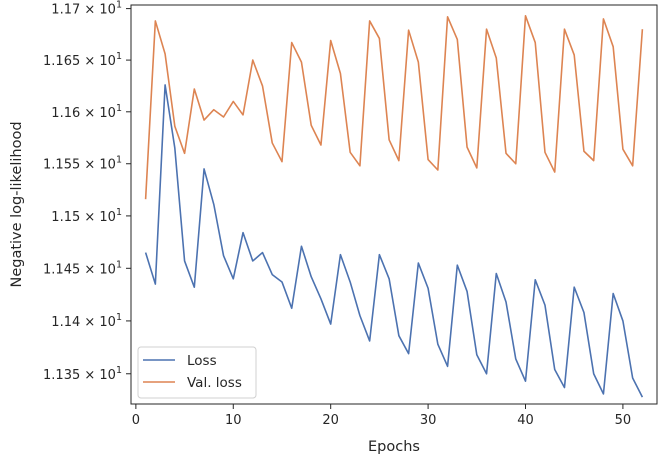  Describe the element at coordinates (86, 216) in the screenshot. I see `y-tick-label: 1.15 × 10¹` at that location.